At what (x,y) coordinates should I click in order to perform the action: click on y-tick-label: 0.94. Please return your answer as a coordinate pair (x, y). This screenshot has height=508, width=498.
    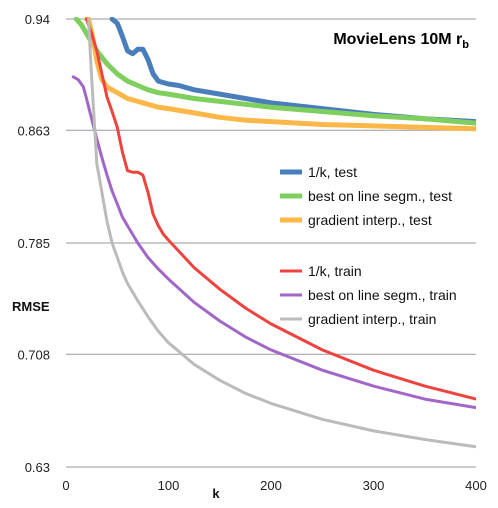
    Looking at the image, I should click on (37, 19).